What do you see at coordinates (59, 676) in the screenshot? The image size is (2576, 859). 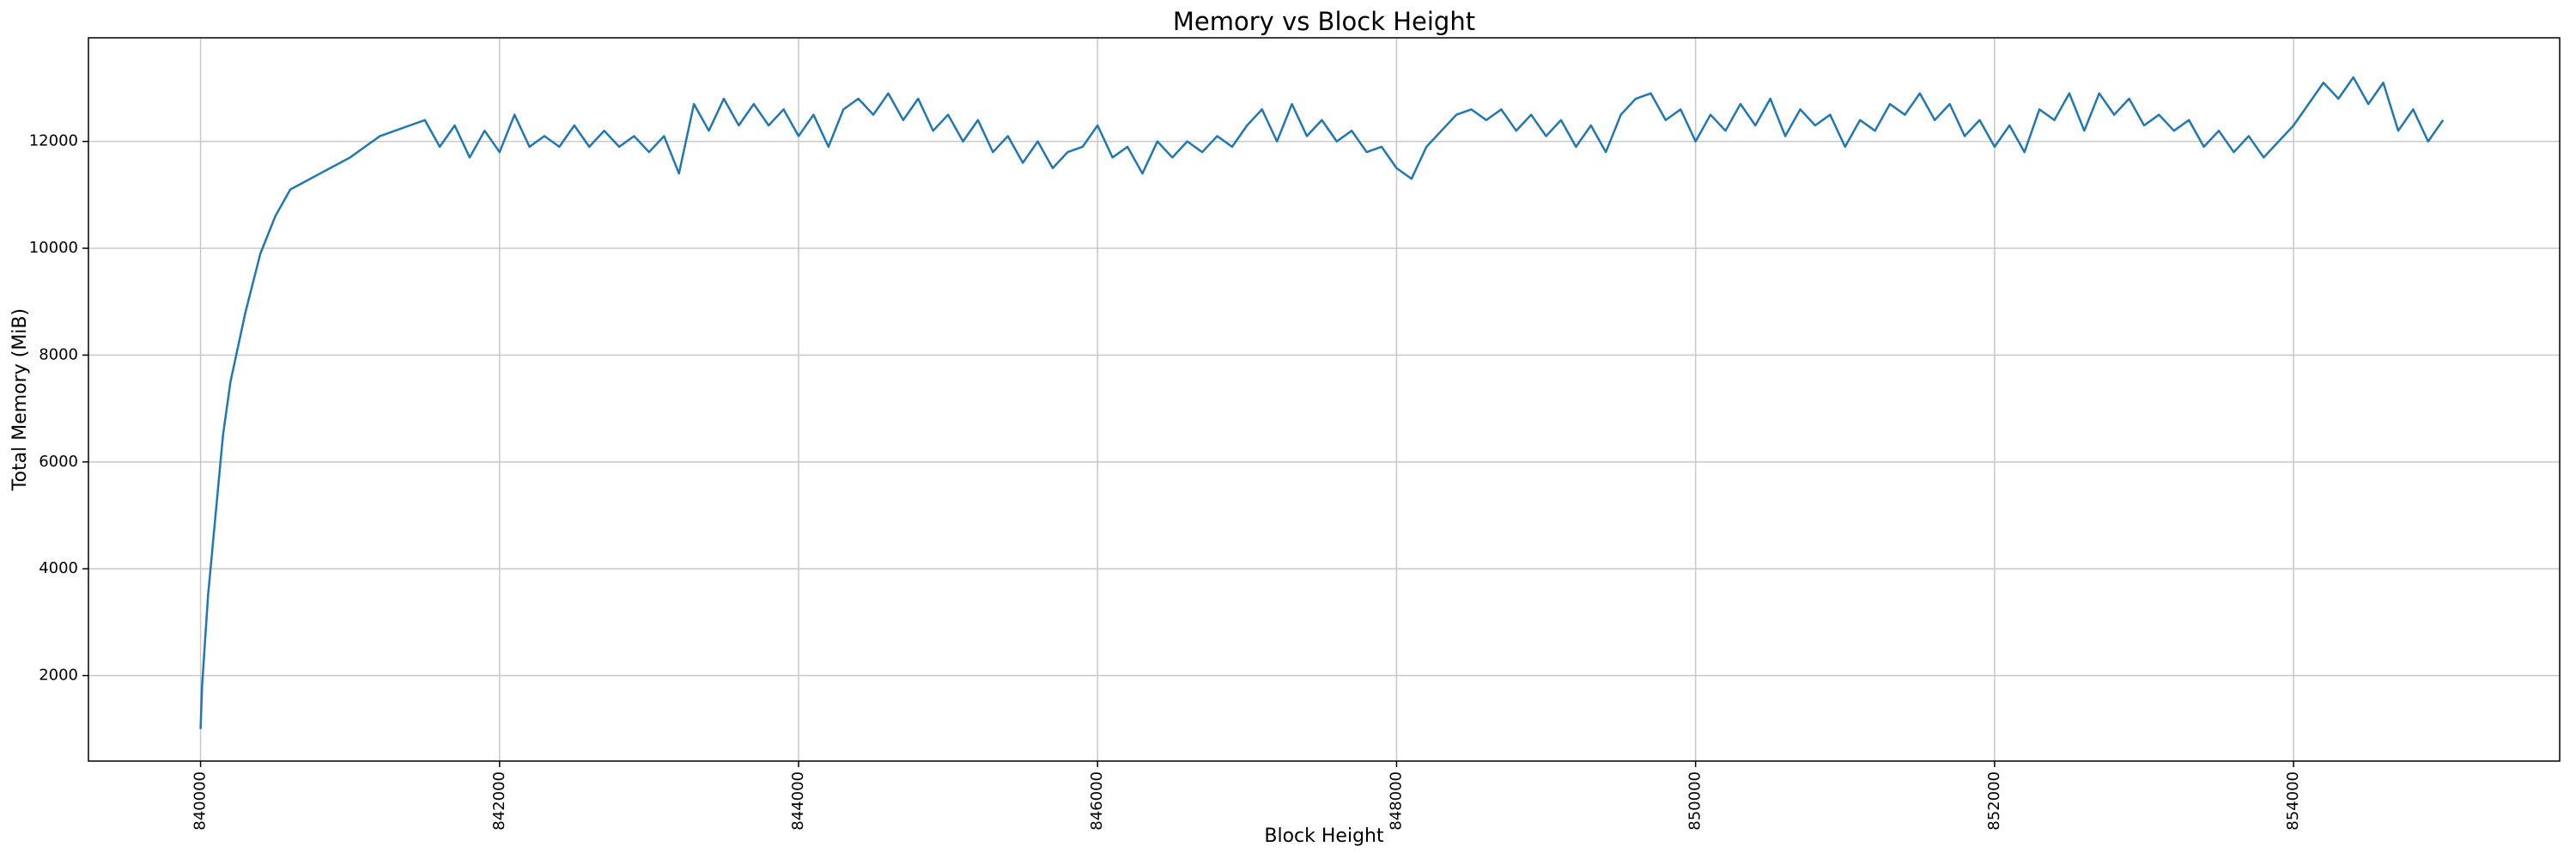 I see `y-tick-label: 2000` at bounding box center [59, 676].